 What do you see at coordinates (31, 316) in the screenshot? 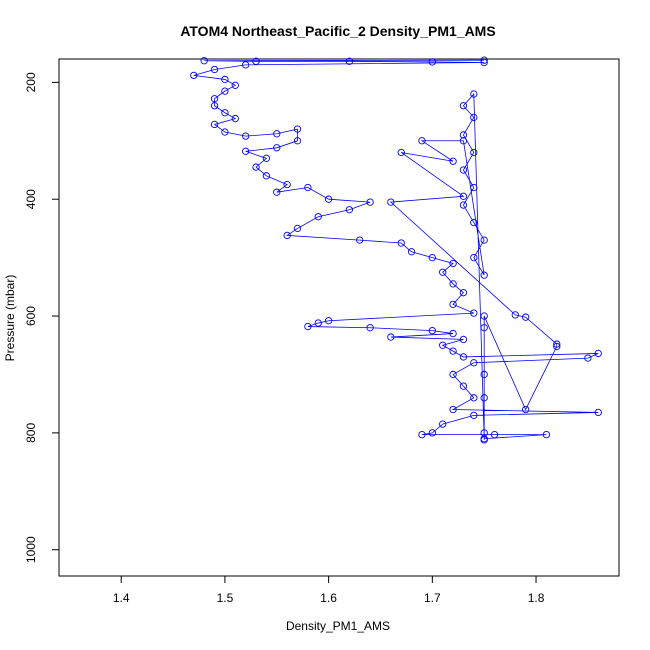
I see `y-tick-label: 600` at bounding box center [31, 316].